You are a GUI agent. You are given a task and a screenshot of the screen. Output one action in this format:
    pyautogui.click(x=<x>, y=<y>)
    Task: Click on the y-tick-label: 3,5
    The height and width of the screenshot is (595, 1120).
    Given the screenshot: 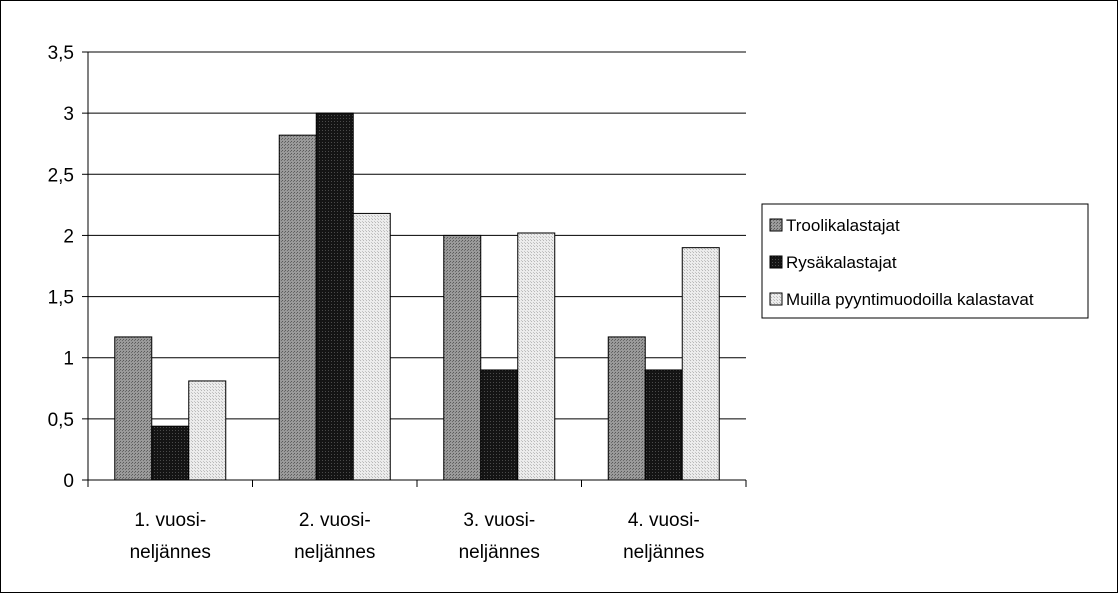 What is the action you would take?
    pyautogui.click(x=61, y=53)
    